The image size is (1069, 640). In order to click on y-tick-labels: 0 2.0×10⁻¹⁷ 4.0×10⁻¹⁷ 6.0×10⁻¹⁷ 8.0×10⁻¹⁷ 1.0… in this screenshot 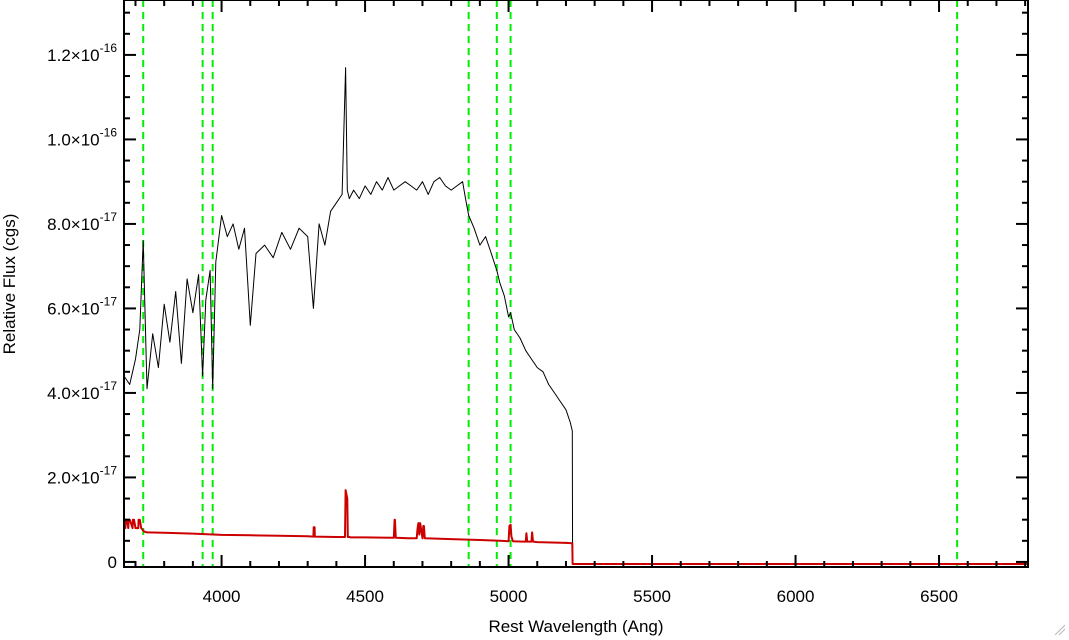, I will do `click(82, 306)`.